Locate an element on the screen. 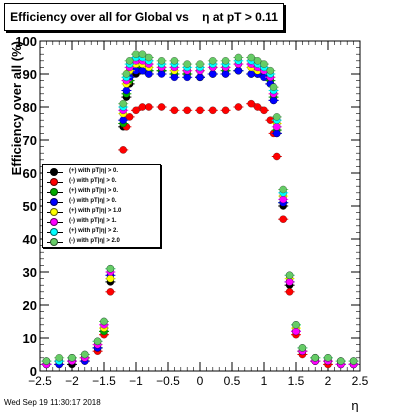 The height and width of the screenshot is (412, 400). legend-item: (+) with pT|η| > 0. is located at coordinates (101, 192).